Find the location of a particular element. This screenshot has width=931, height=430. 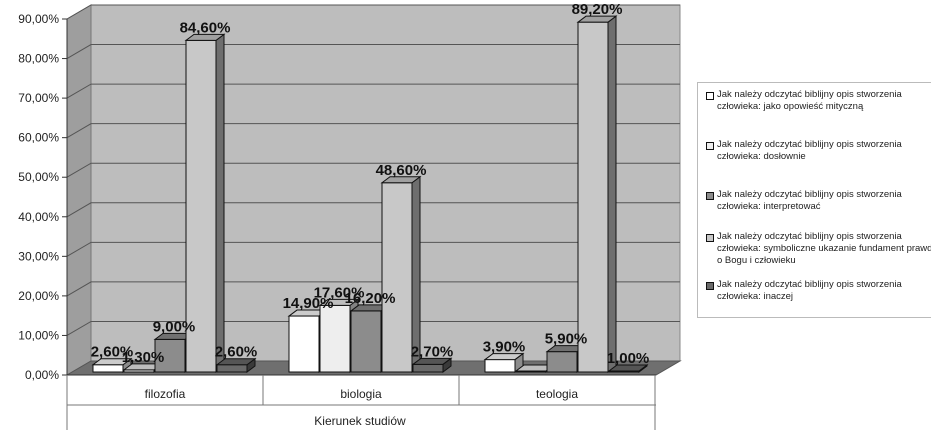

y-tick-label: 0,00% is located at coordinates (42, 375).